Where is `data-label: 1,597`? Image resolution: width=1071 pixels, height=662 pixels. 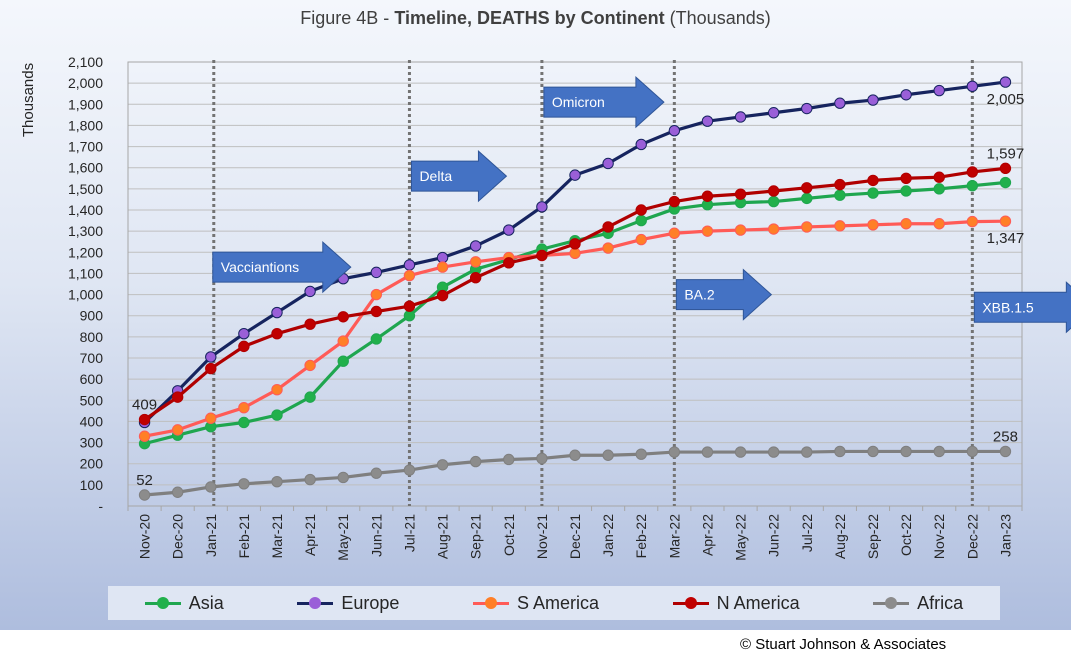
data-label: 1,597 is located at coordinates (1006, 153).